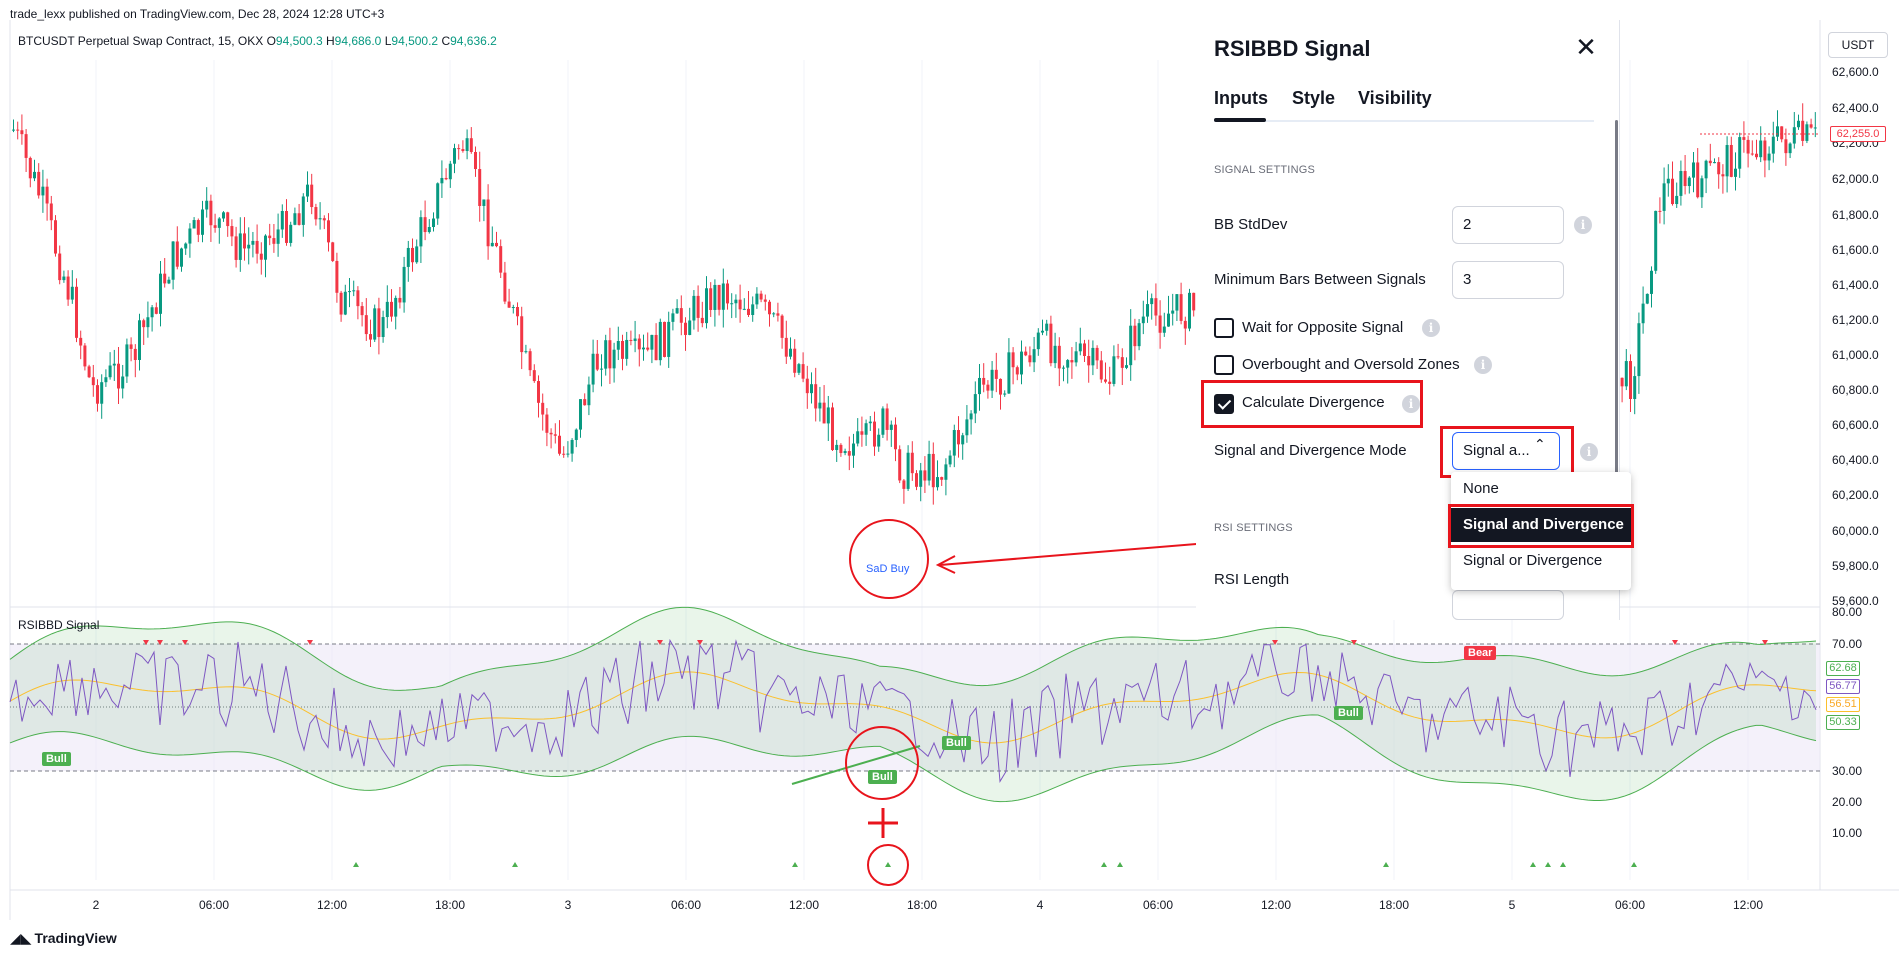 Image resolution: width=1899 pixels, height=956 pixels. What do you see at coordinates (1224, 404) in the screenshot?
I see `calc-divergence-checkbox` at bounding box center [1224, 404].